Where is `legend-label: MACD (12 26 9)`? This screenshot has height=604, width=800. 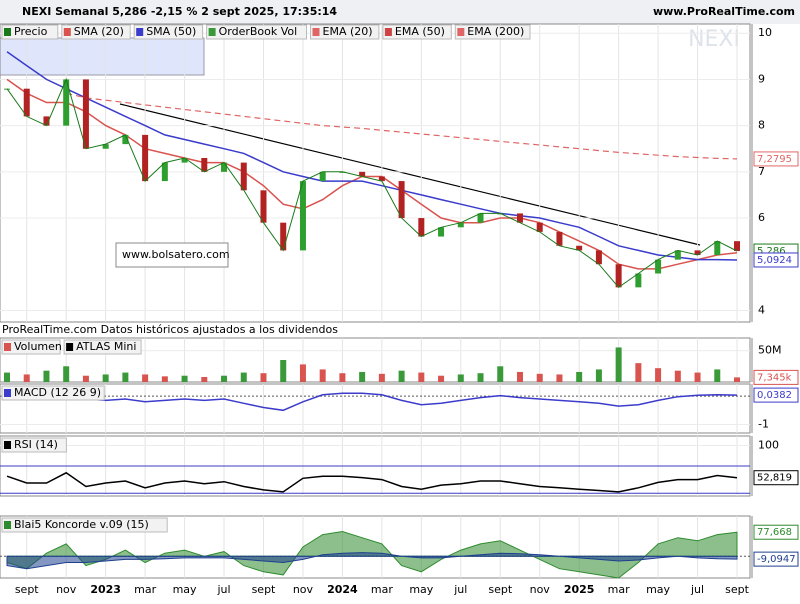
legend-label: MACD (12 26 9) is located at coordinates (57, 392).